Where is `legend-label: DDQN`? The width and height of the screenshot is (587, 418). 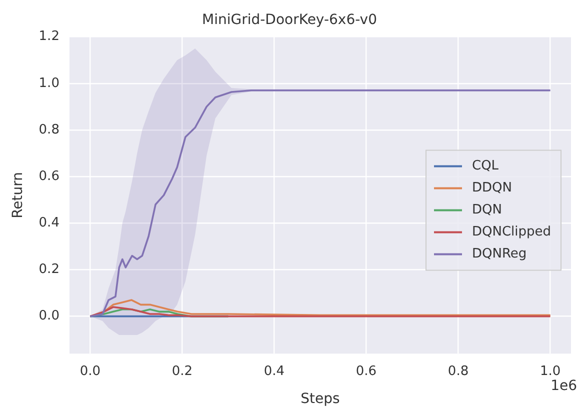
legend-label: DDQN is located at coordinates (492, 188).